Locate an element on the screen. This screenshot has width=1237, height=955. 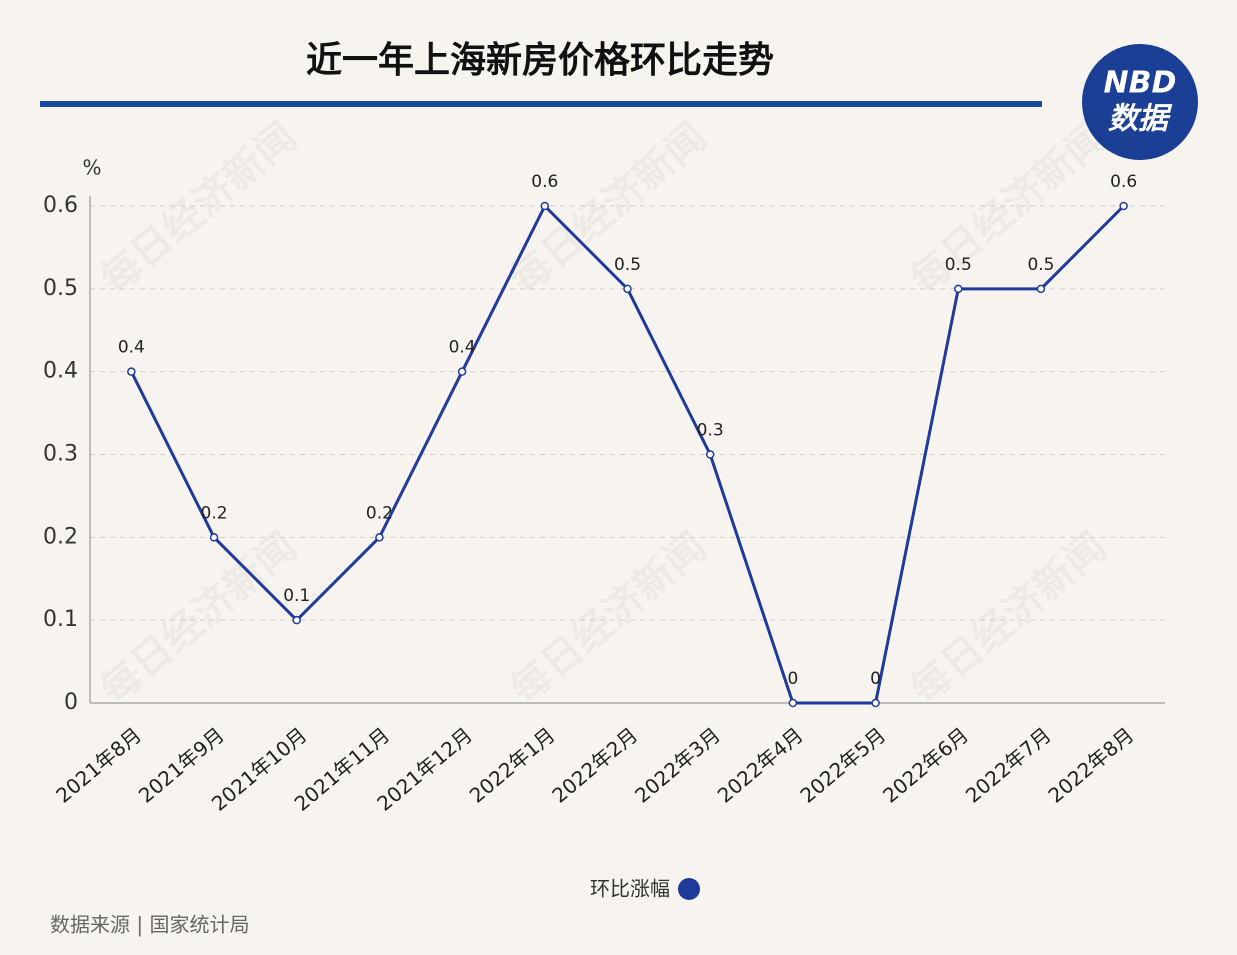
x-tick-label: 2022年8月 is located at coordinates (1091, 765).